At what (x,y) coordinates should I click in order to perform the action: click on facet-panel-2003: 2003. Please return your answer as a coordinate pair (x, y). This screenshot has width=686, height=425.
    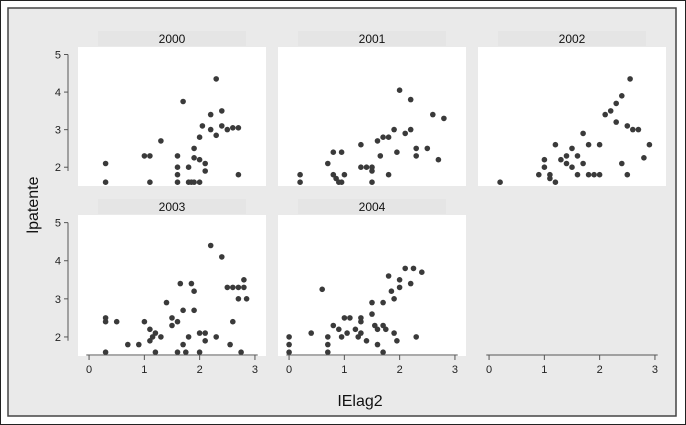
    Looking at the image, I should click on (172, 277).